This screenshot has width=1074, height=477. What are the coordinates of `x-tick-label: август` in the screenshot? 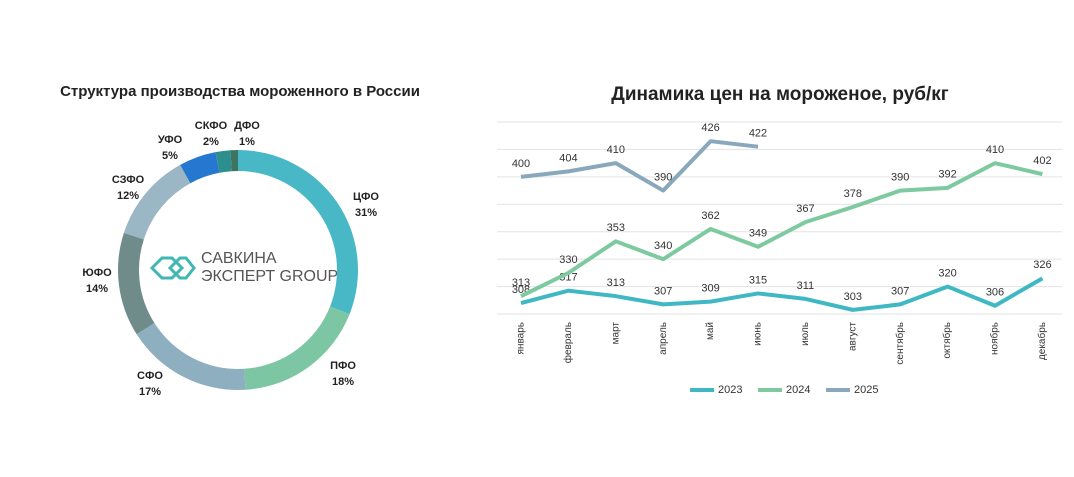 It's located at (852, 336).